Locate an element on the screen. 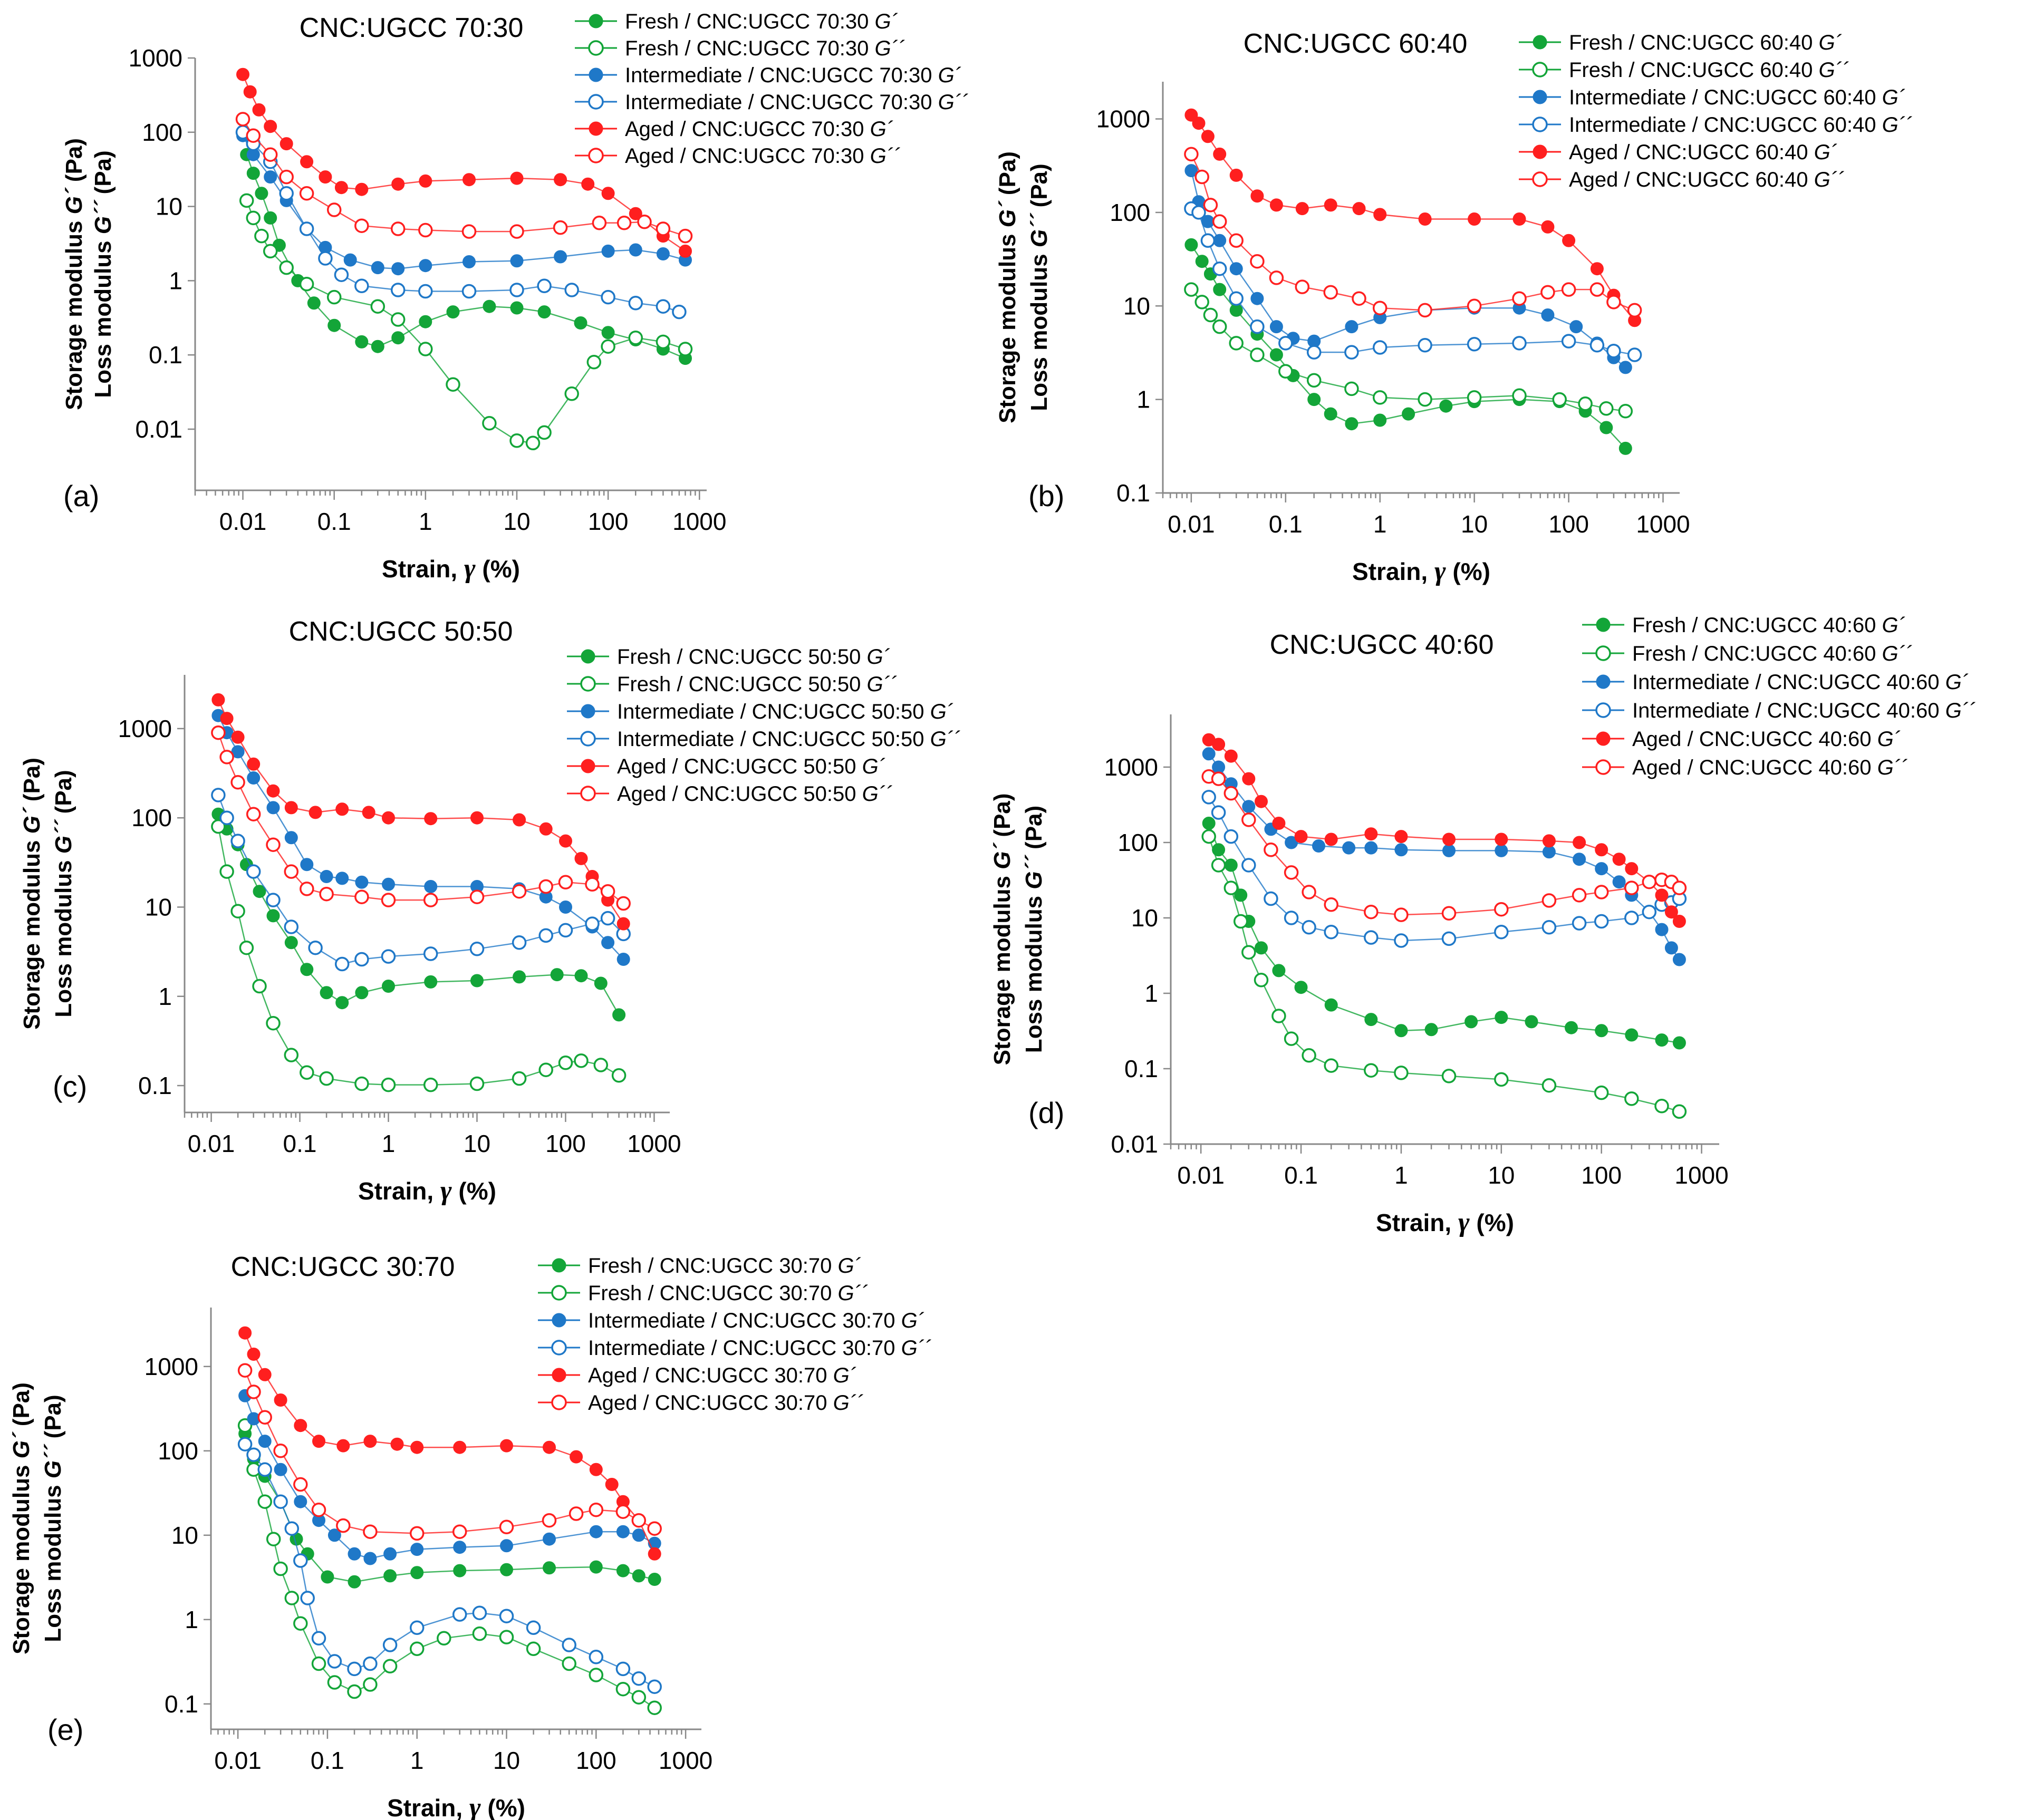 Image resolution: width=2033 pixels, height=1820 pixels. x-tick-label: 100 is located at coordinates (1601, 1175).